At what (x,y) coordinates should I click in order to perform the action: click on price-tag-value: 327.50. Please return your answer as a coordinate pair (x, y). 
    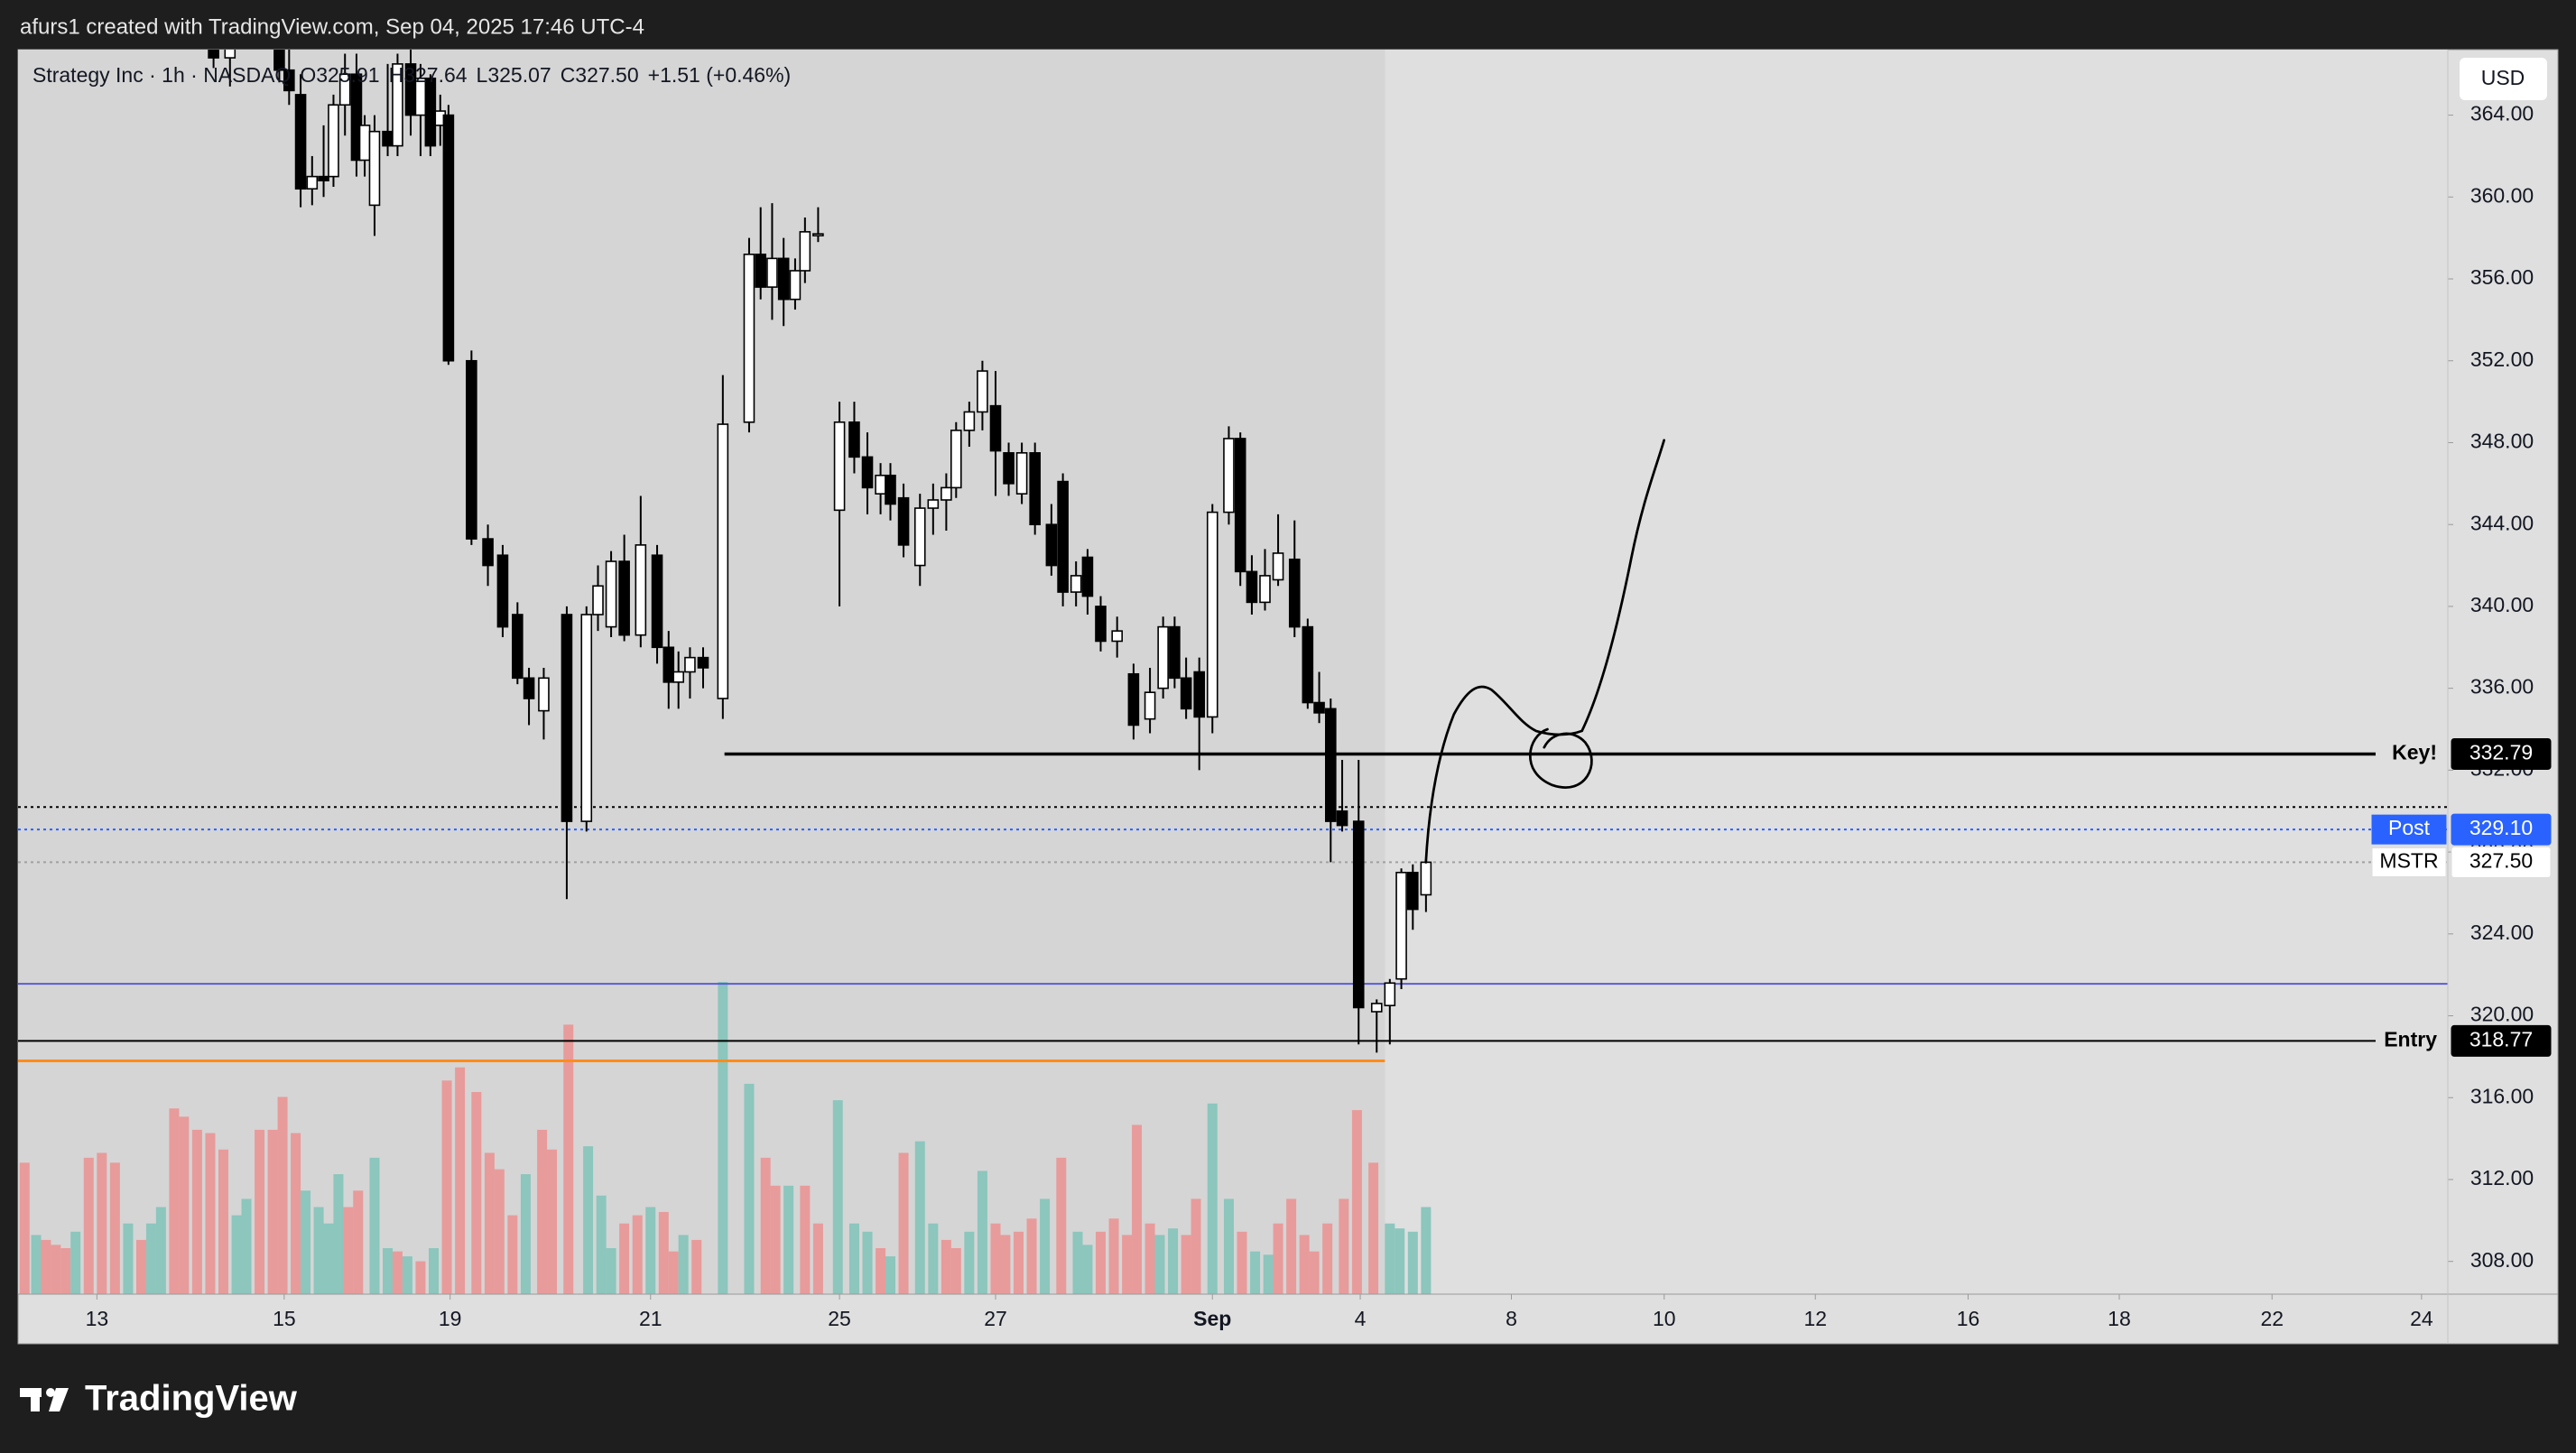
    Looking at the image, I should click on (2501, 861).